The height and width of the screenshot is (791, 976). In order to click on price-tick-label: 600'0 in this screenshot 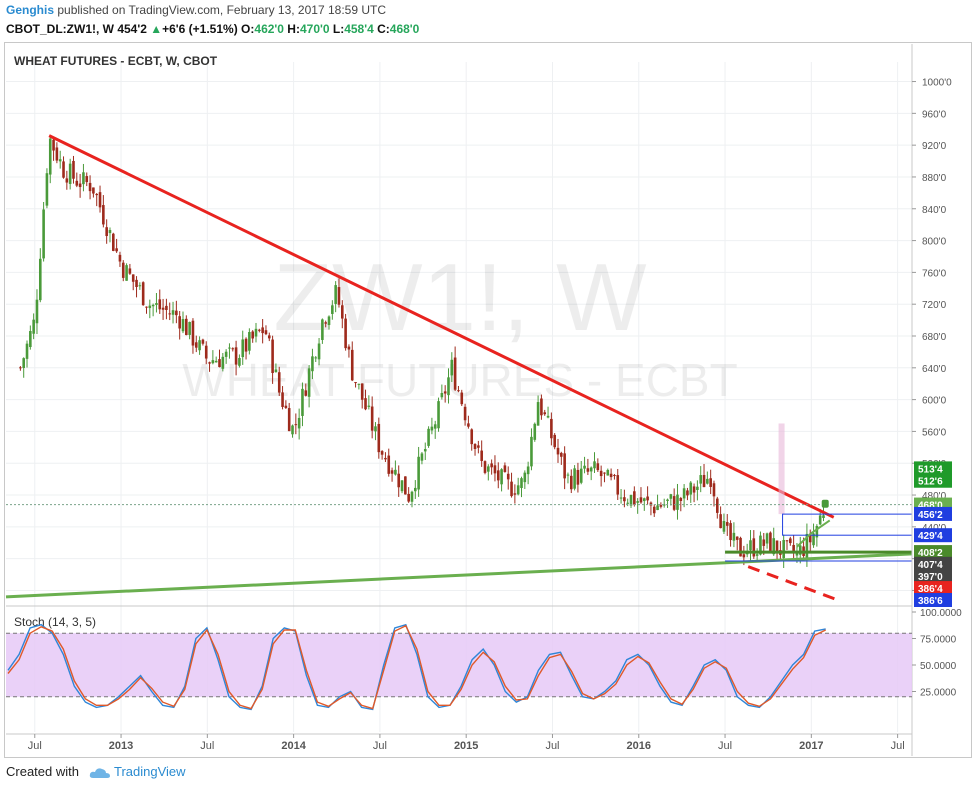, I will do `click(934, 401)`.